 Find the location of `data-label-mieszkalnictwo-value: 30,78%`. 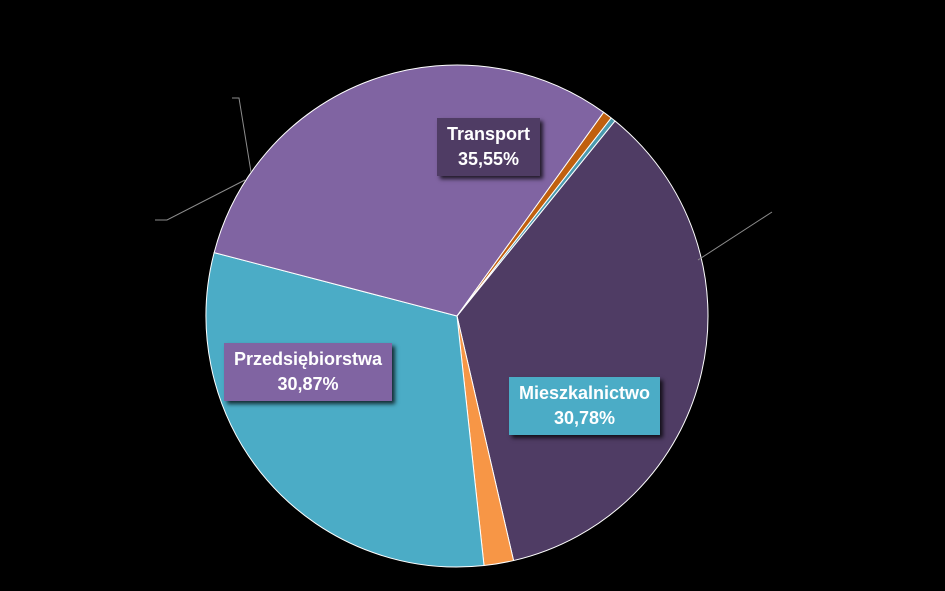

data-label-mieszkalnictwo-value: 30,78% is located at coordinates (584, 418).